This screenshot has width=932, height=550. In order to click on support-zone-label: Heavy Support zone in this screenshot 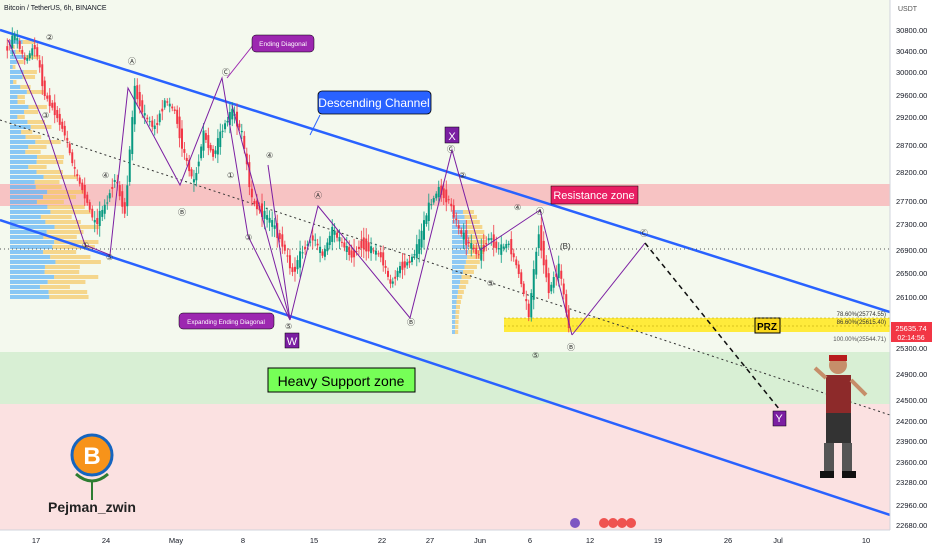, I will do `click(341, 381)`.